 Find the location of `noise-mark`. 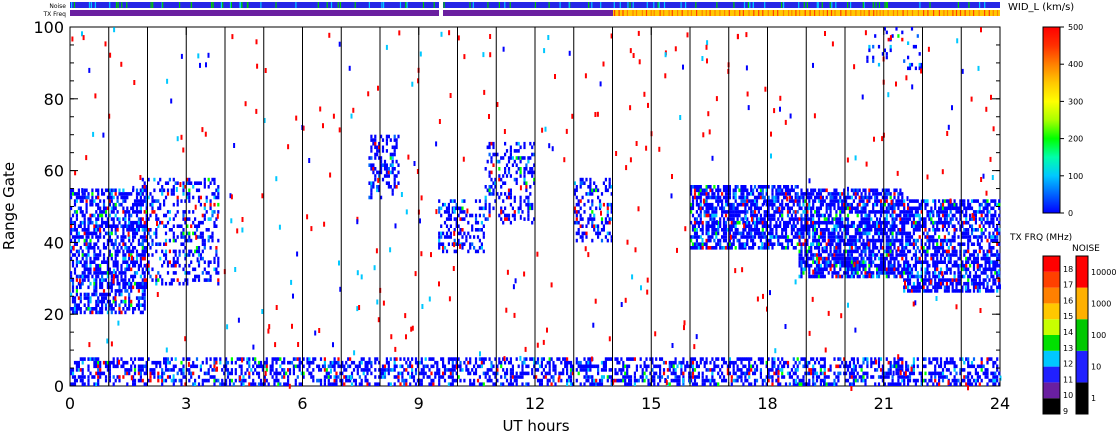

noise-mark is located at coordinates (681, 5).